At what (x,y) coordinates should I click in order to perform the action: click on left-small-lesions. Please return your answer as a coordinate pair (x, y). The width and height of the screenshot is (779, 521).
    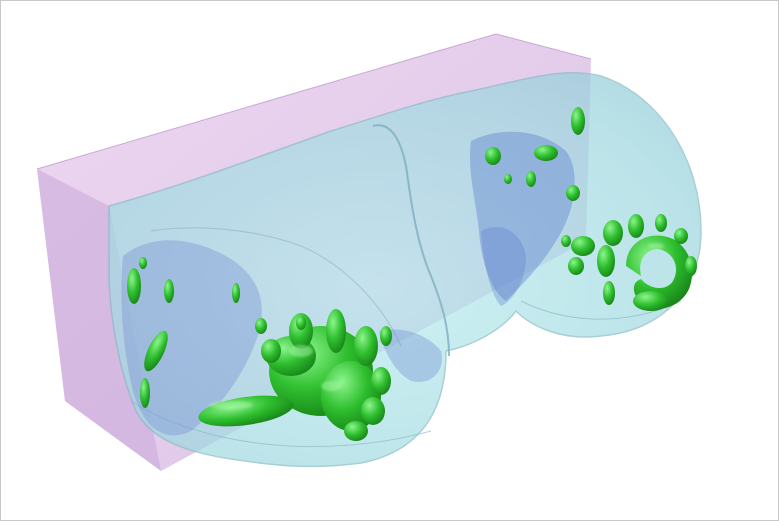
    Looking at the image, I should click on (183, 332).